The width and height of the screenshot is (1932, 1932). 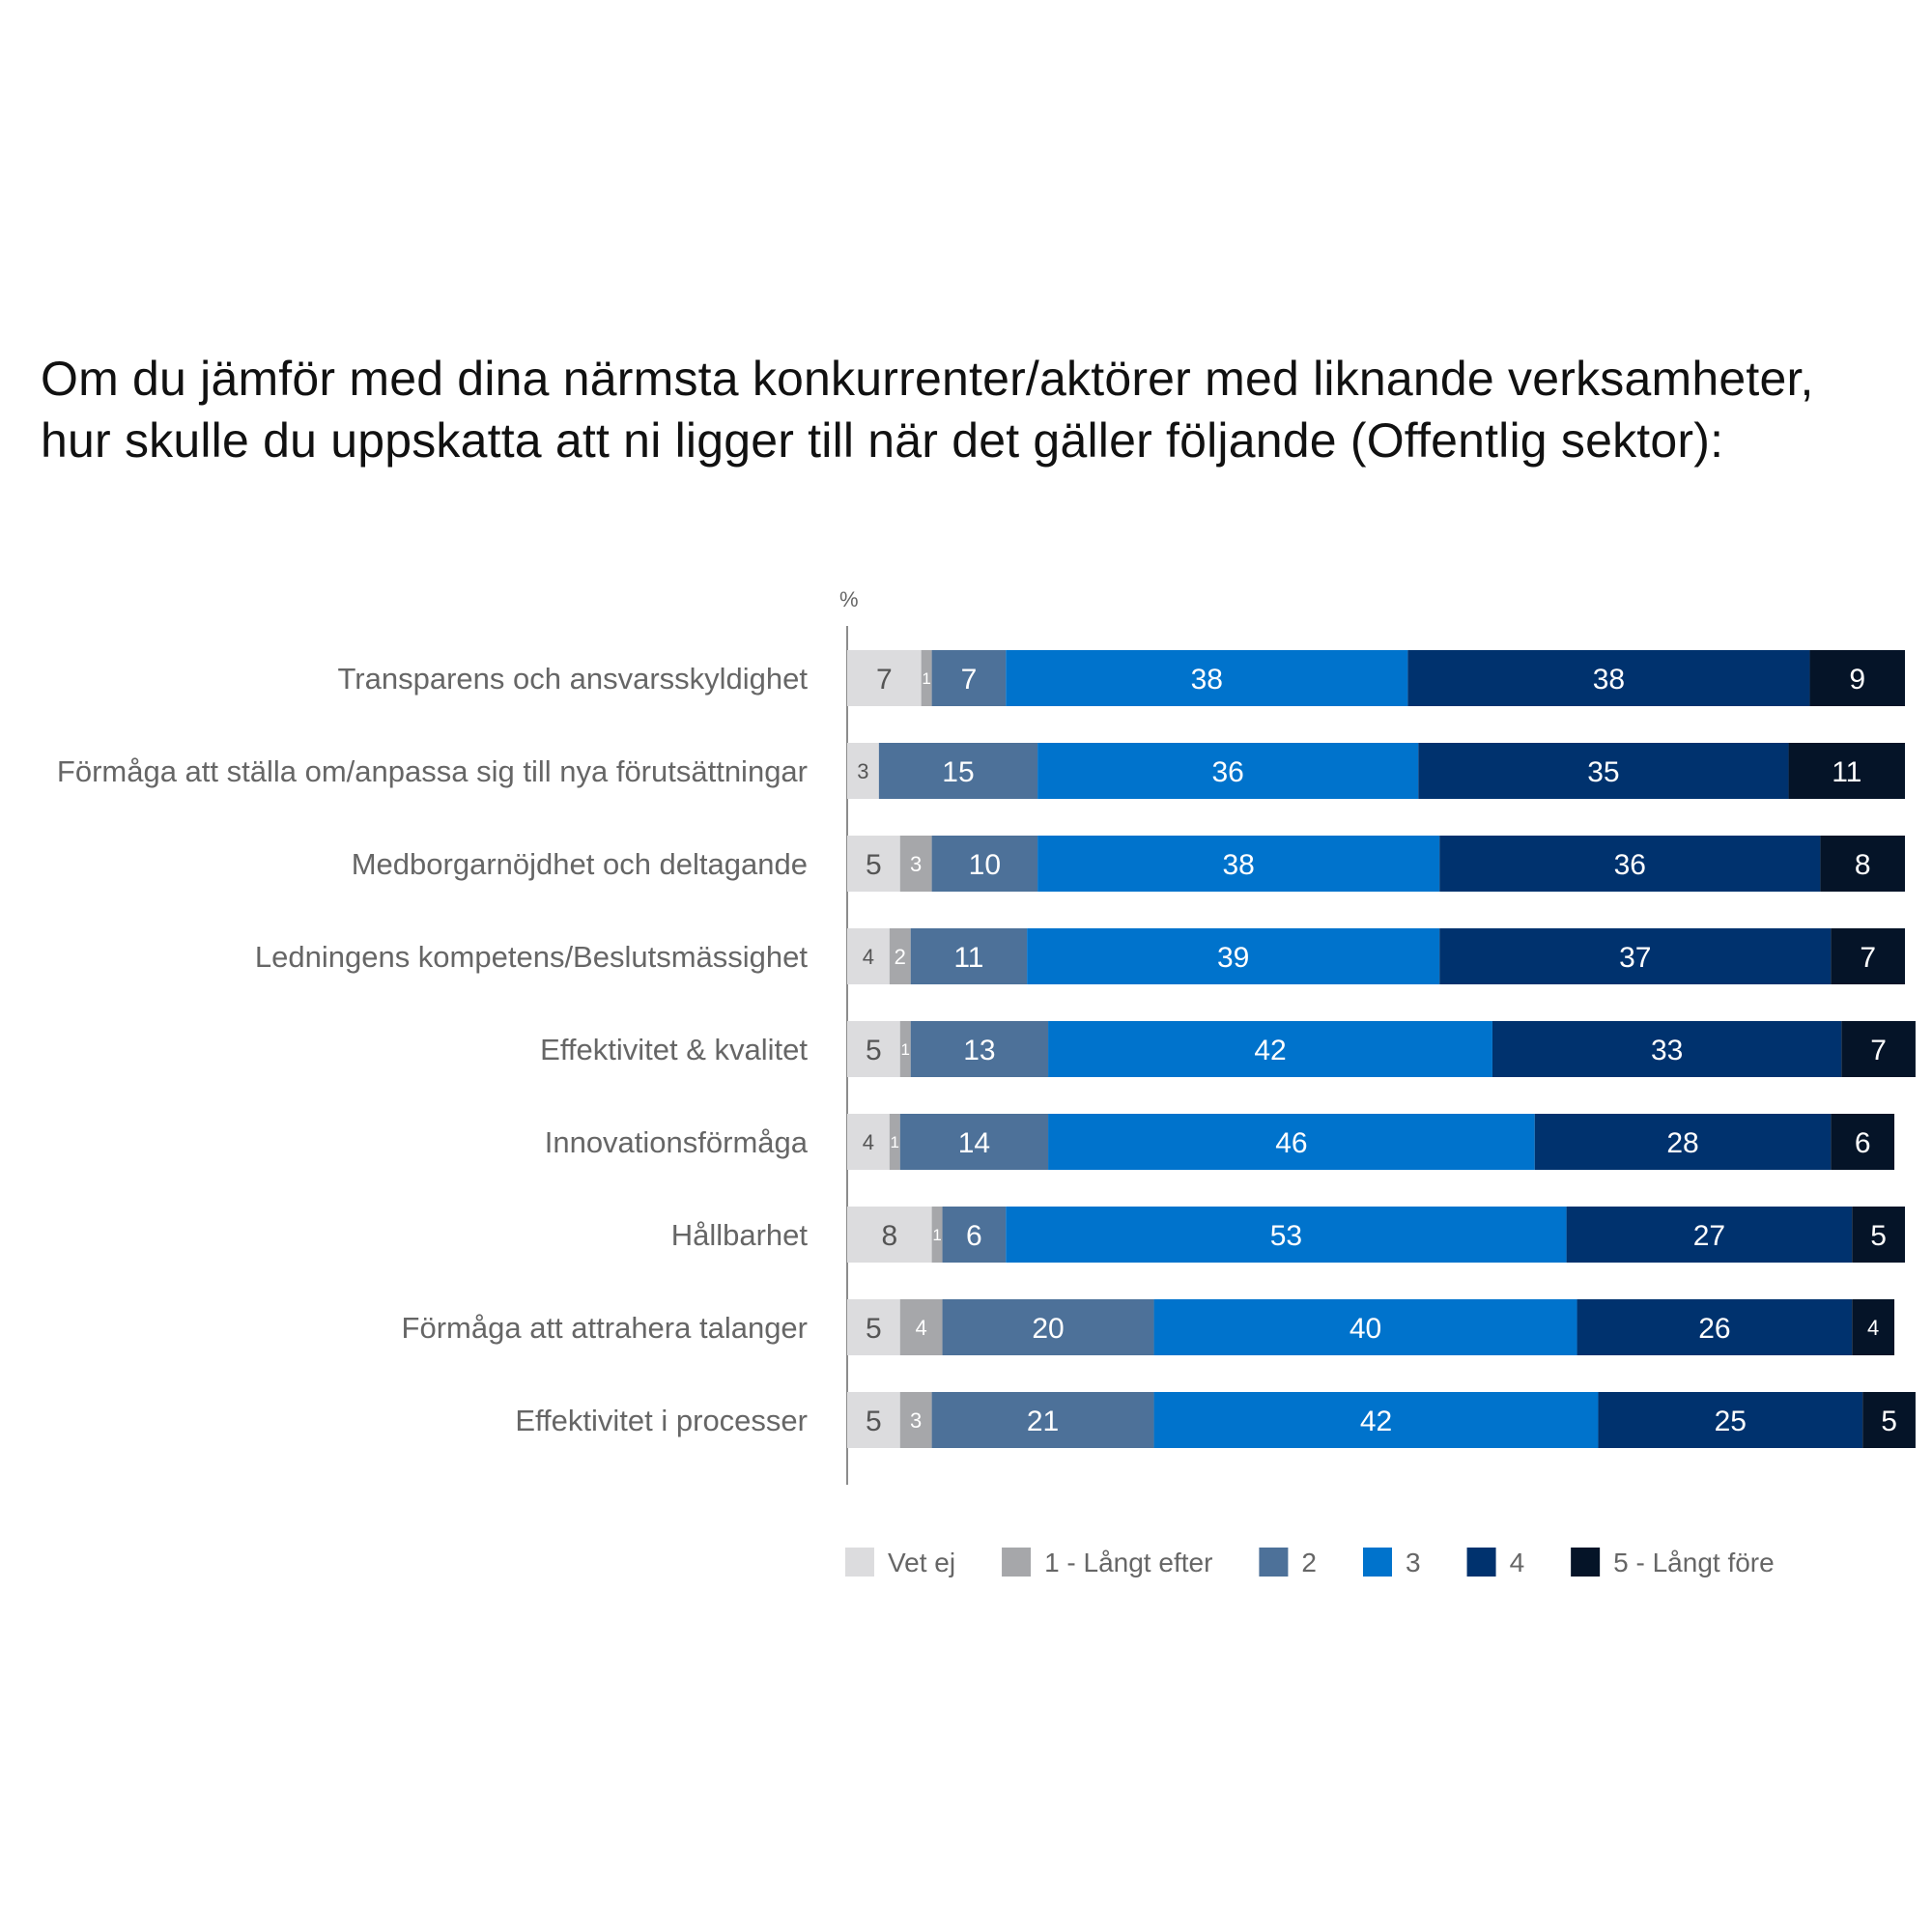 What do you see at coordinates (1128, 1562) in the screenshot?
I see `legend-label: 1 - Långt efter` at bounding box center [1128, 1562].